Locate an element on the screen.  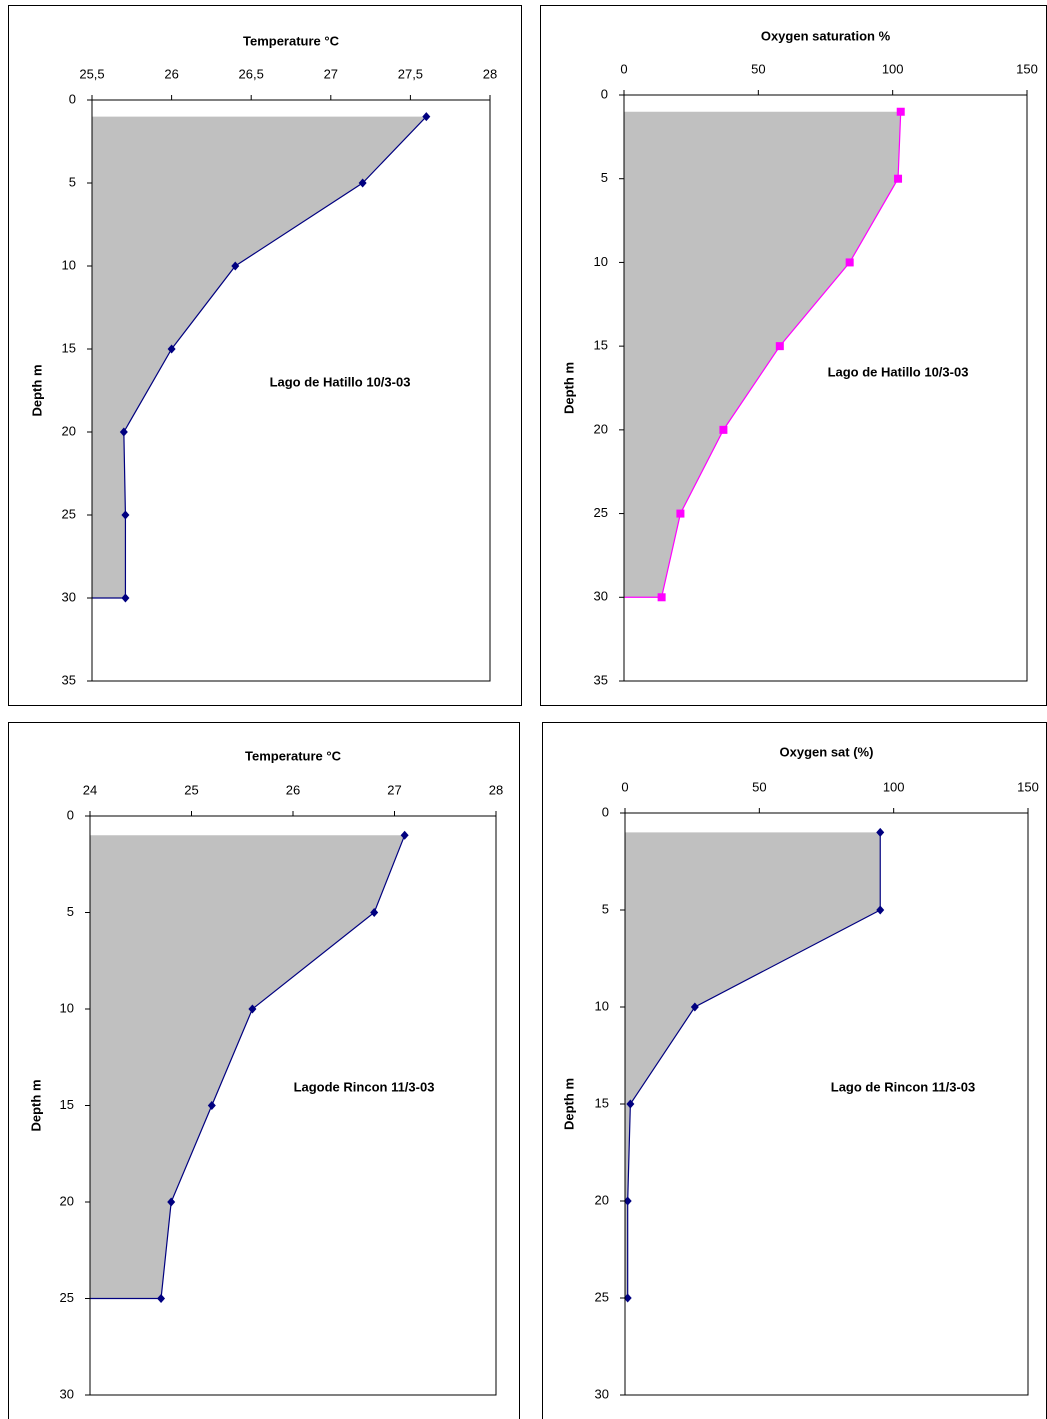
x-tick-label: 25 is located at coordinates (191, 789).